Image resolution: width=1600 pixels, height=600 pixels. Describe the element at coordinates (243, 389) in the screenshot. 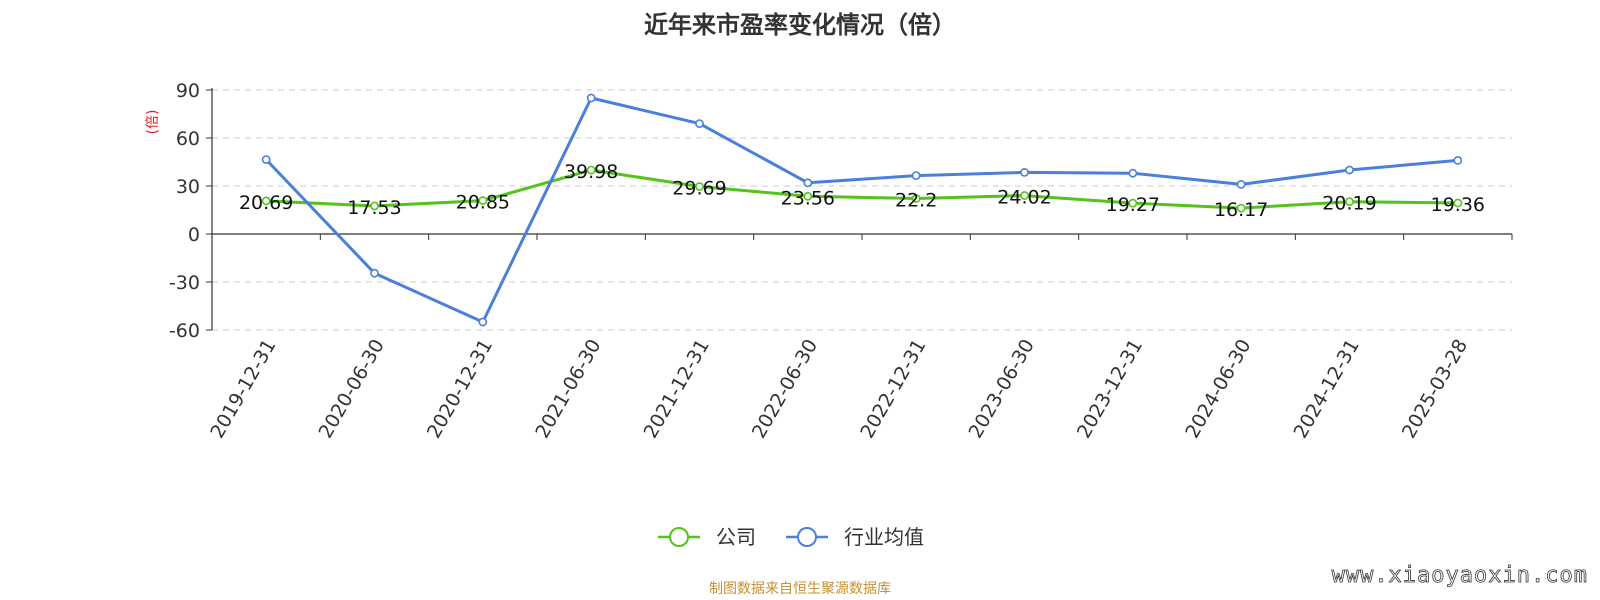

I see `x-tick-label: 2019-12-31` at that location.